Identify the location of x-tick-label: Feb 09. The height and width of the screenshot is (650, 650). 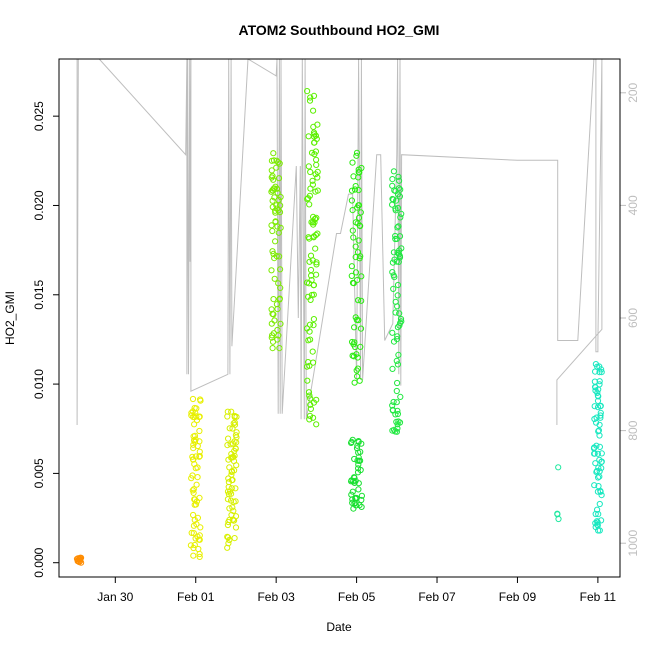
(518, 597).